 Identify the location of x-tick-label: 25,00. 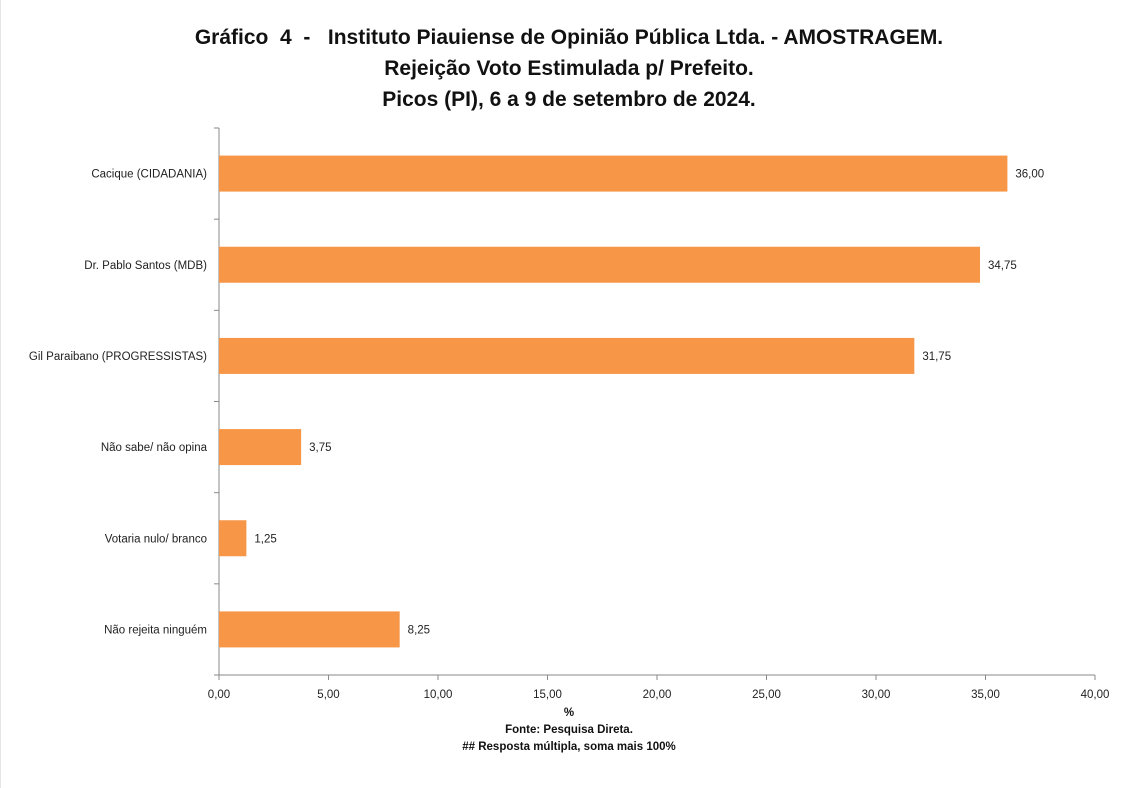
(766, 695).